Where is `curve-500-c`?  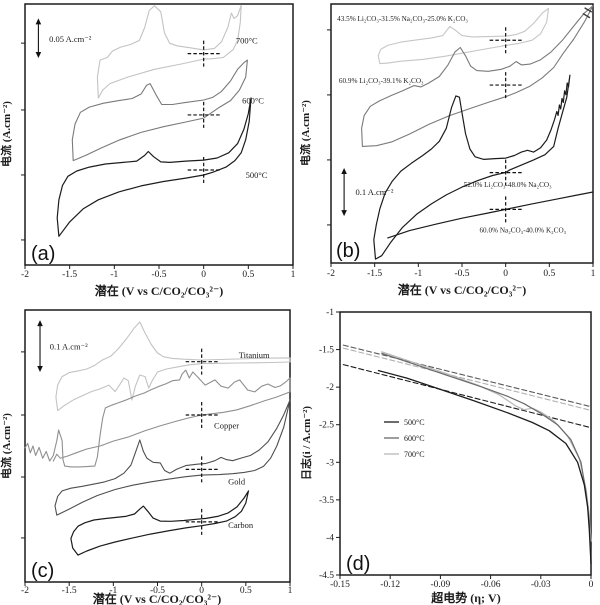
curve-500-c is located at coordinates (484, 467).